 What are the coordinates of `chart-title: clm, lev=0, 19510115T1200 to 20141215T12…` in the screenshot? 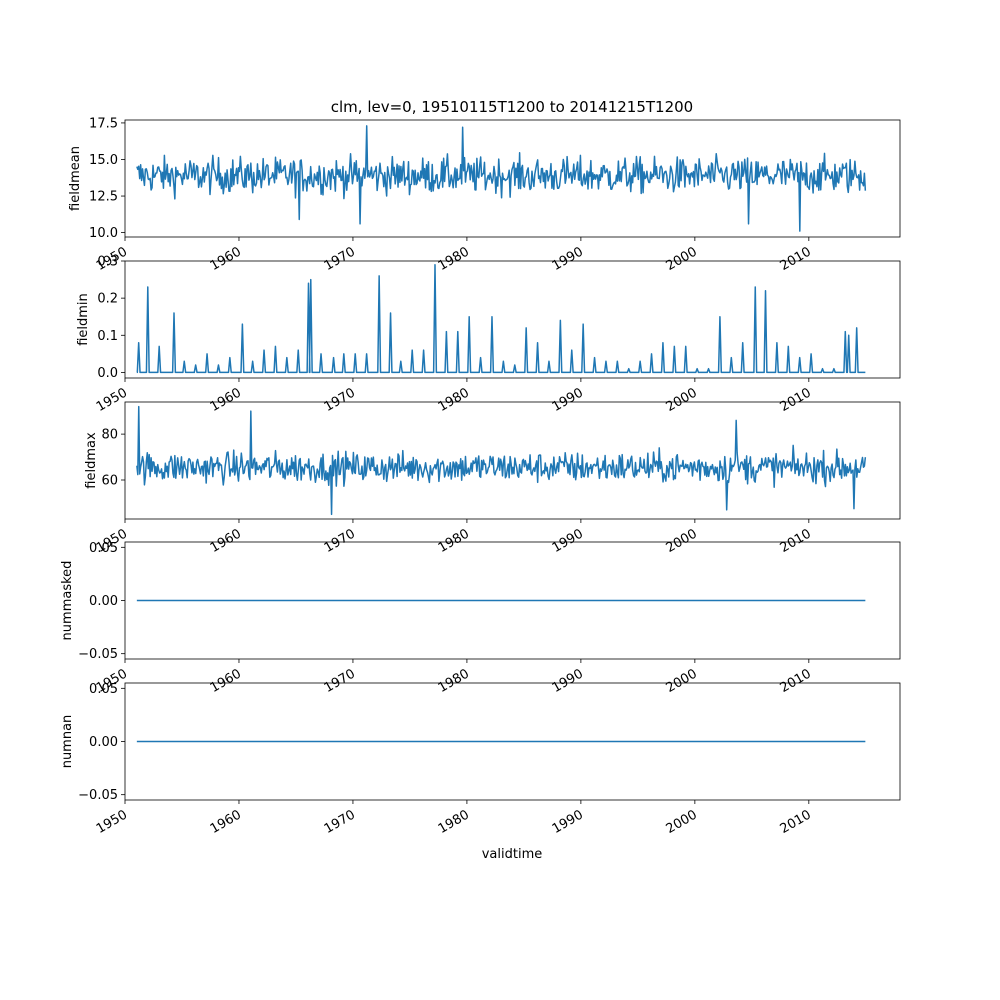 It's located at (512, 107).